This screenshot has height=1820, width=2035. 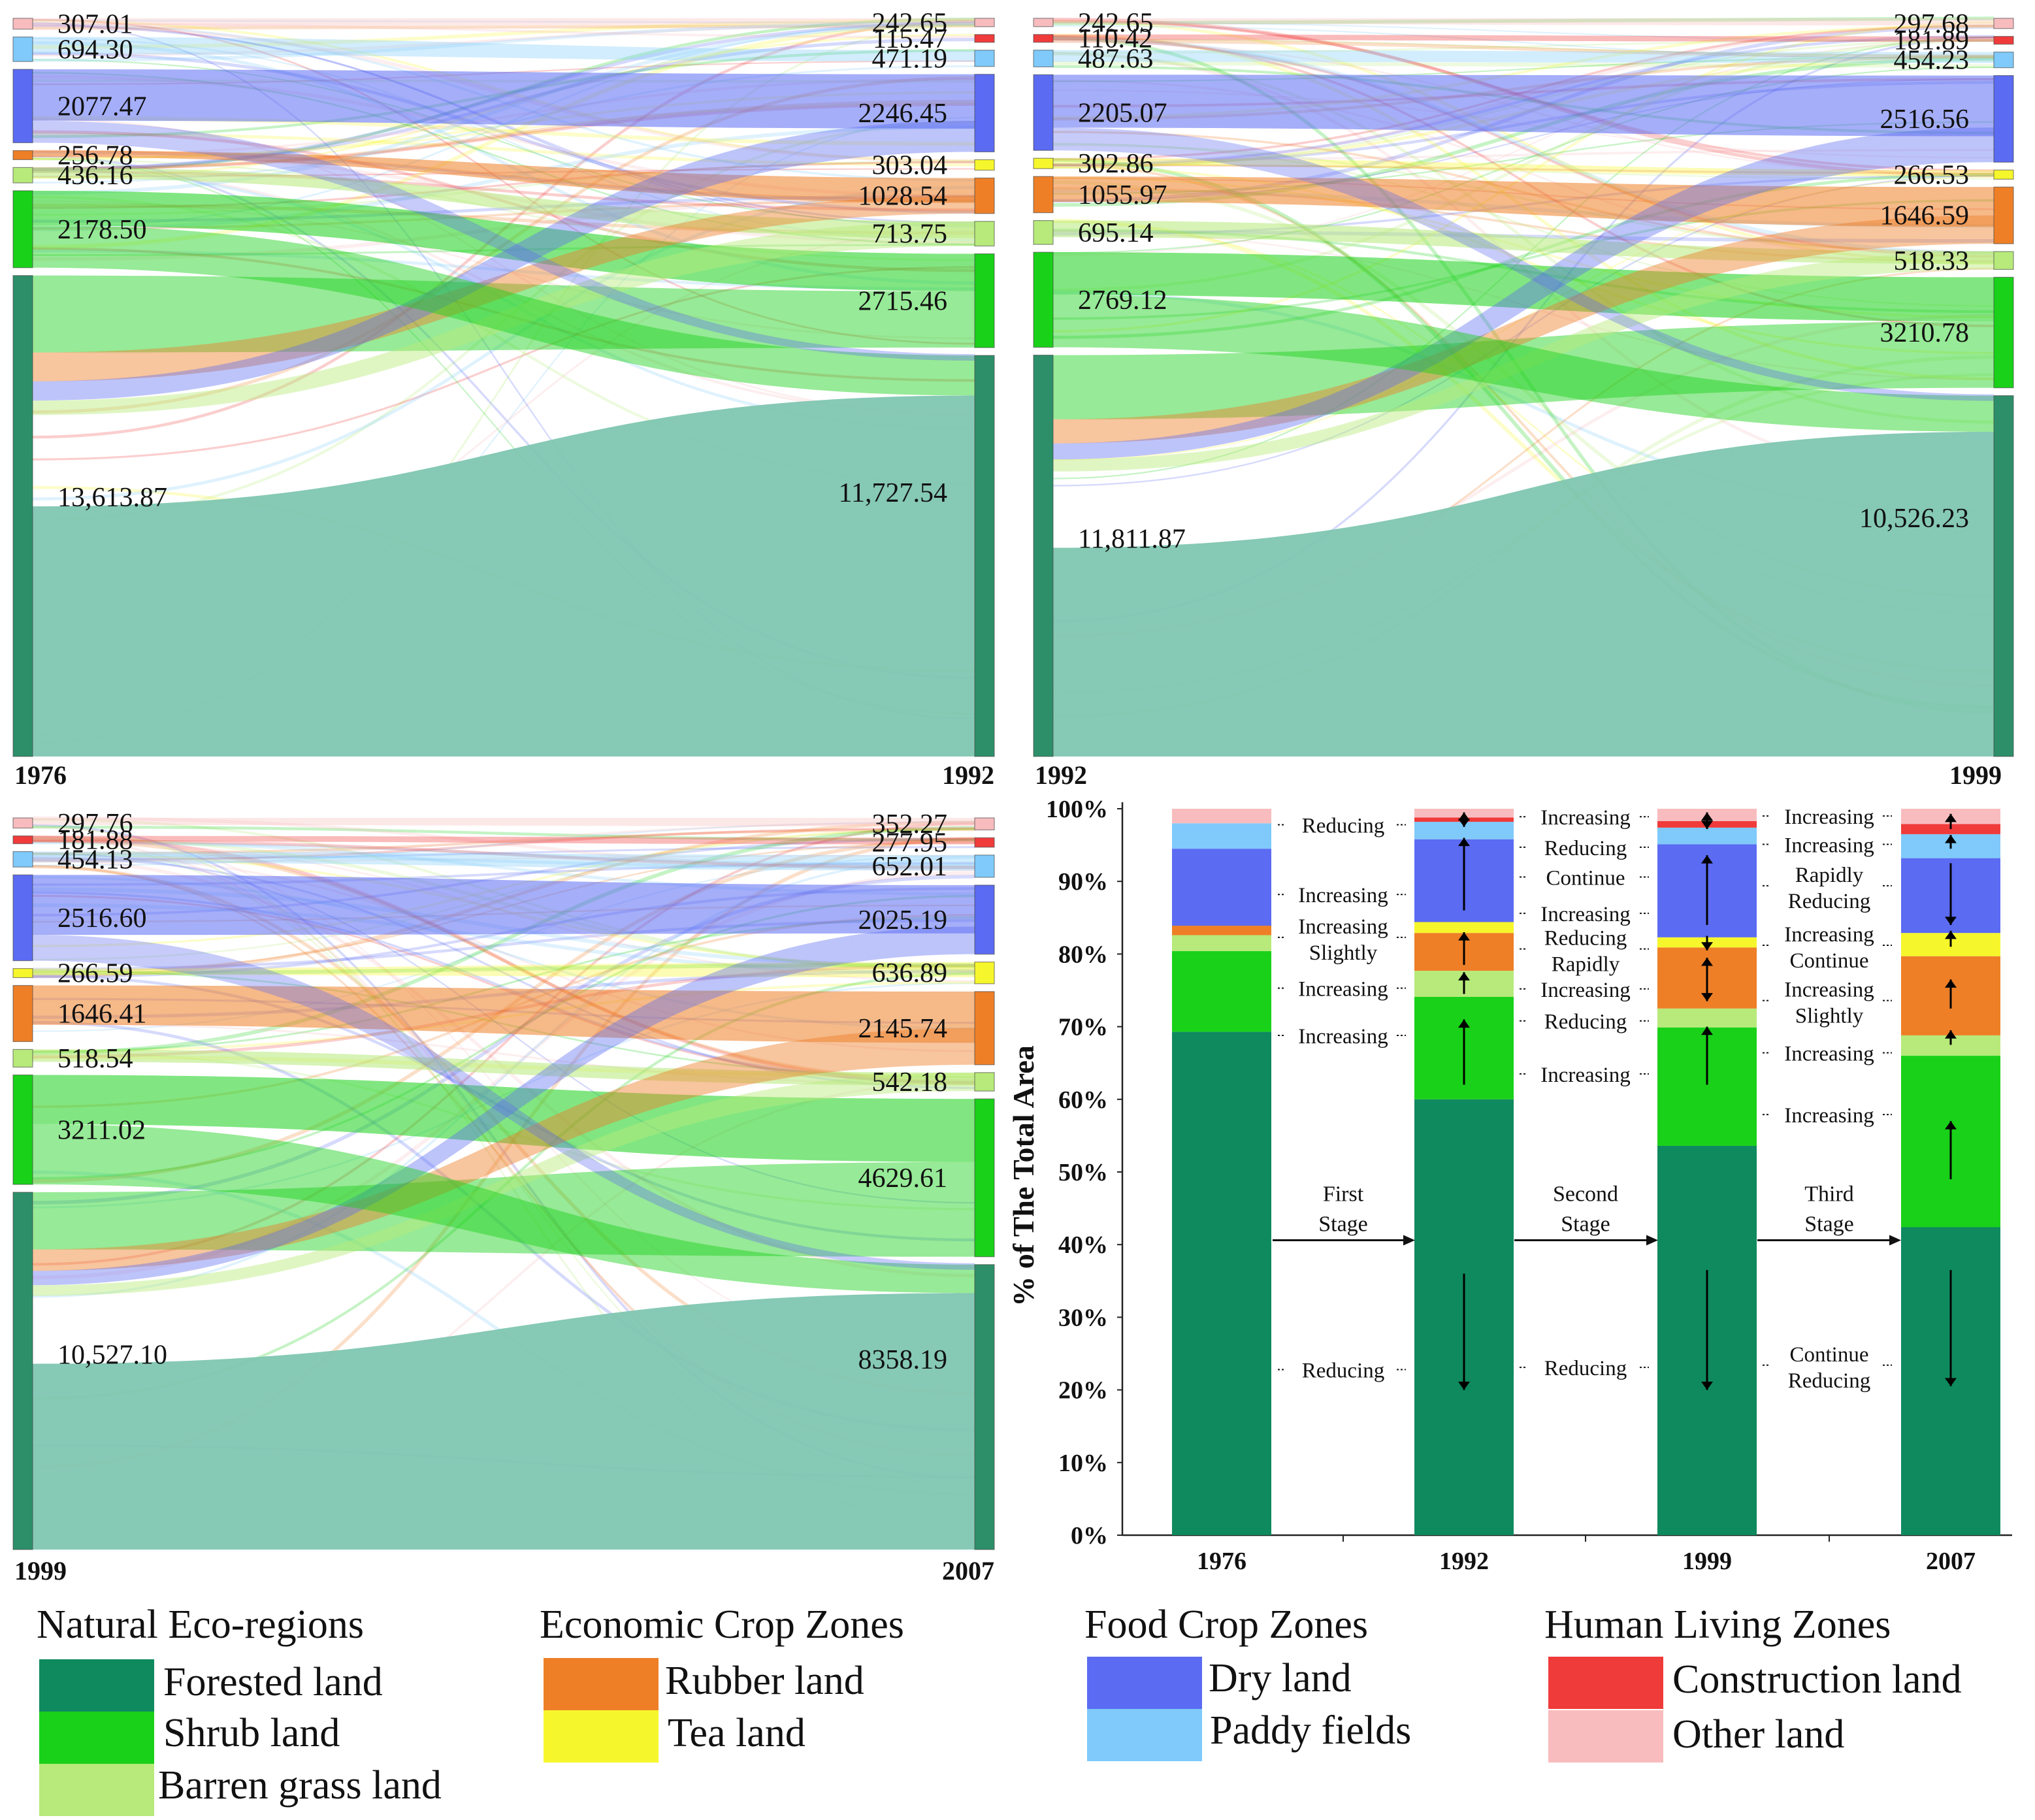 What do you see at coordinates (22, 859) in the screenshot?
I see `sankey-node-left-paddy` at bounding box center [22, 859].